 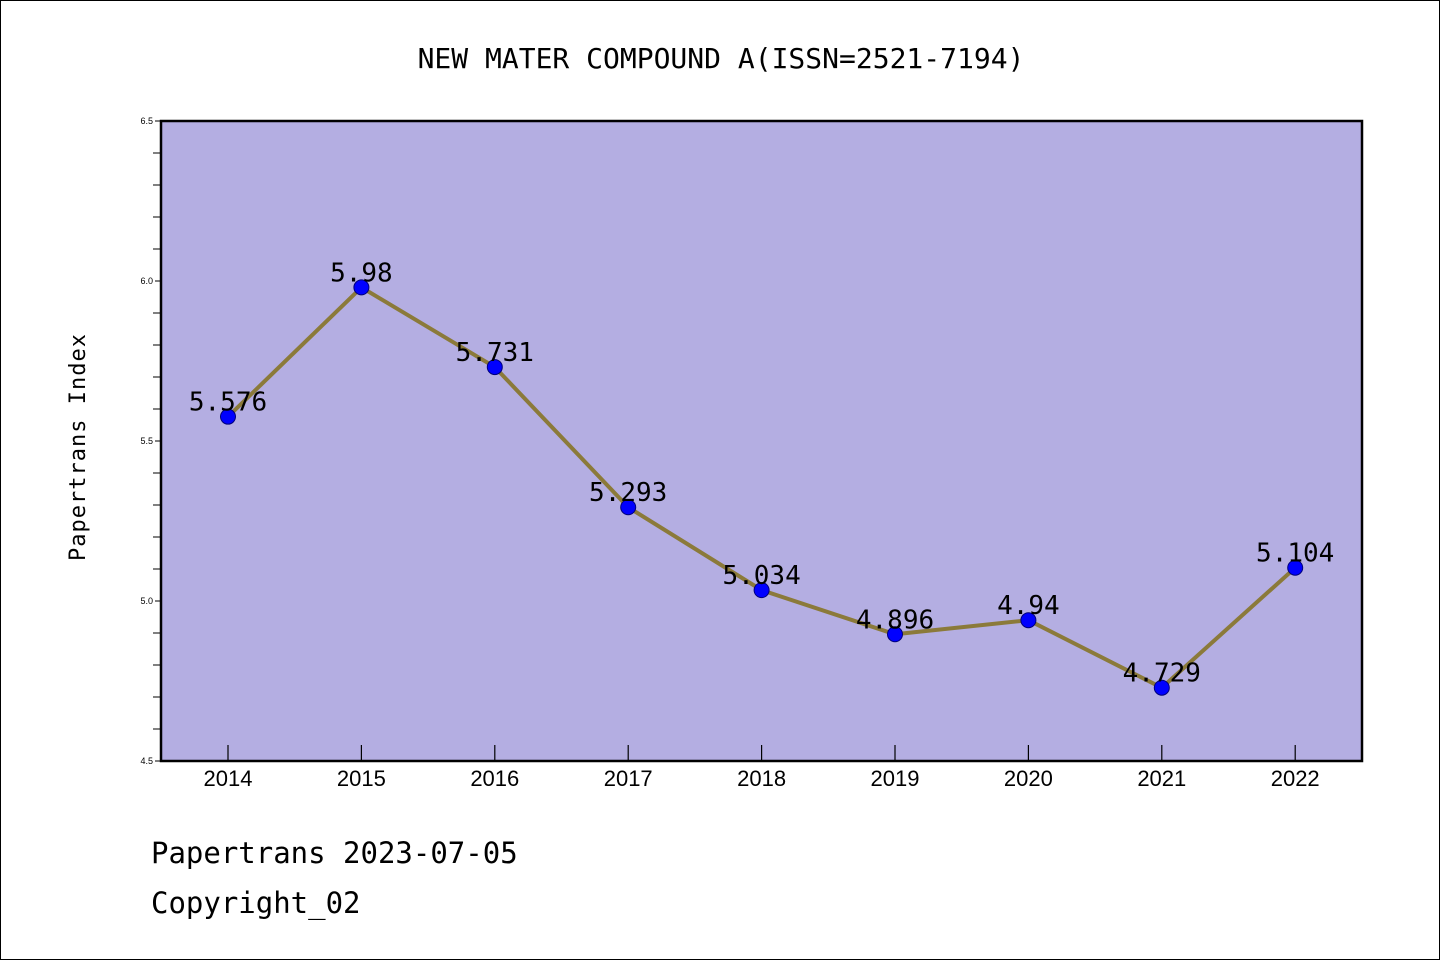 I want to click on y-axis-label: Papertrans Index, so click(x=78, y=447).